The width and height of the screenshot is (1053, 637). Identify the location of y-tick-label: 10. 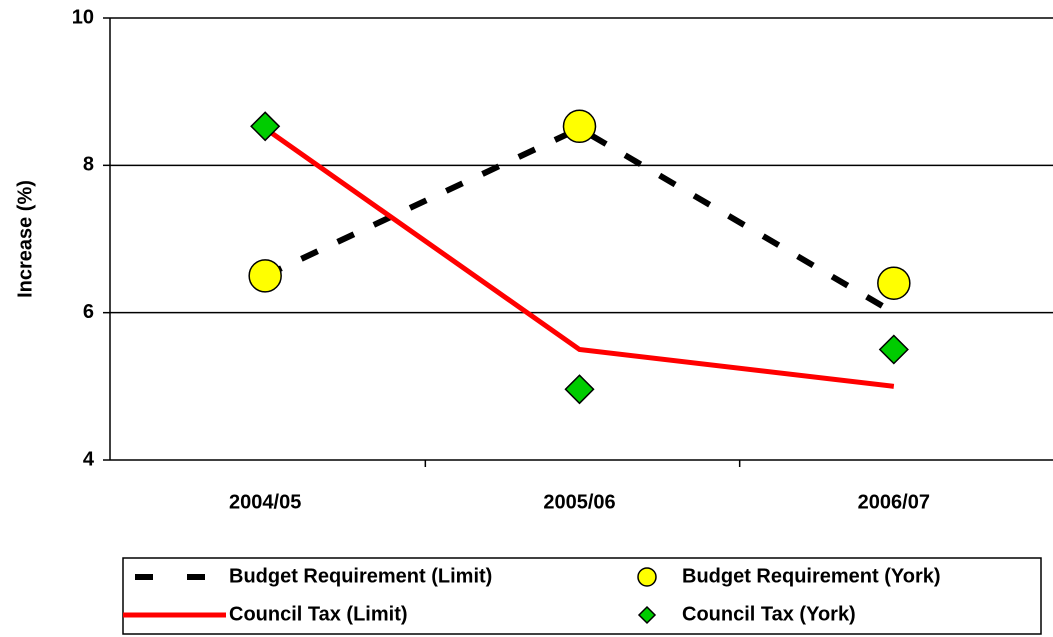
(83, 17).